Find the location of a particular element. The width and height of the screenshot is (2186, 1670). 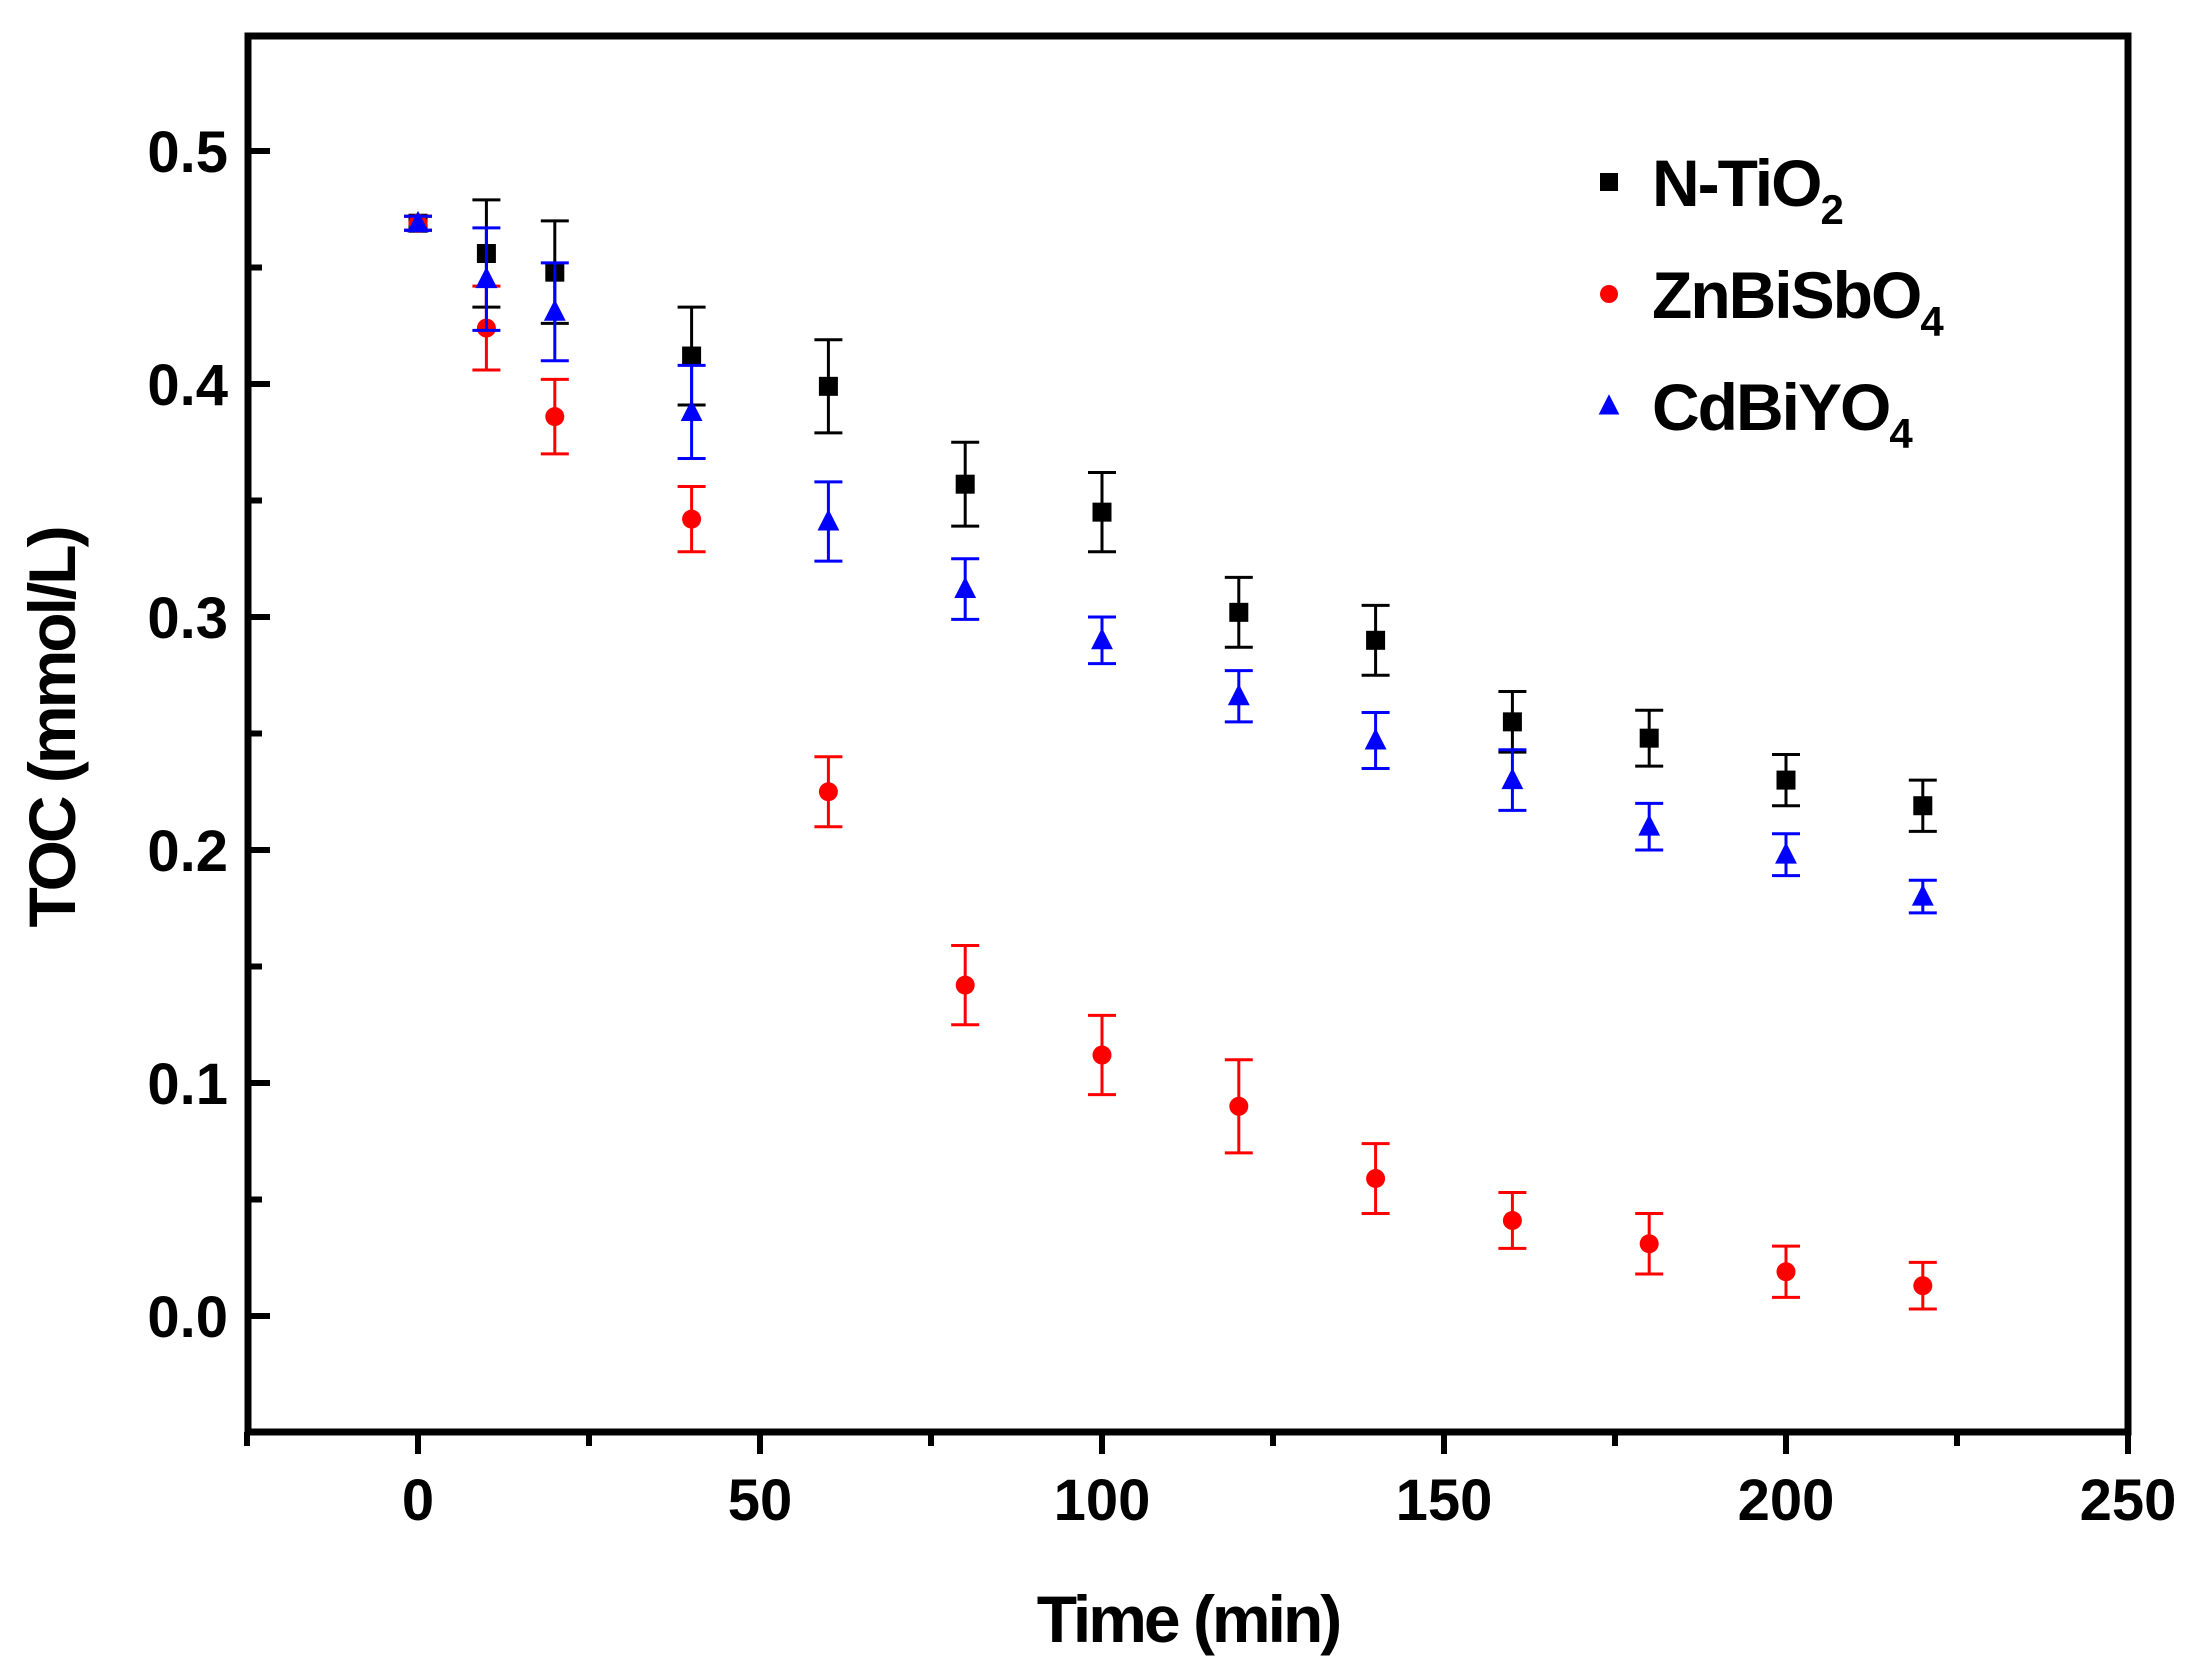

x-tick-label: 200 is located at coordinates (1786, 1500).